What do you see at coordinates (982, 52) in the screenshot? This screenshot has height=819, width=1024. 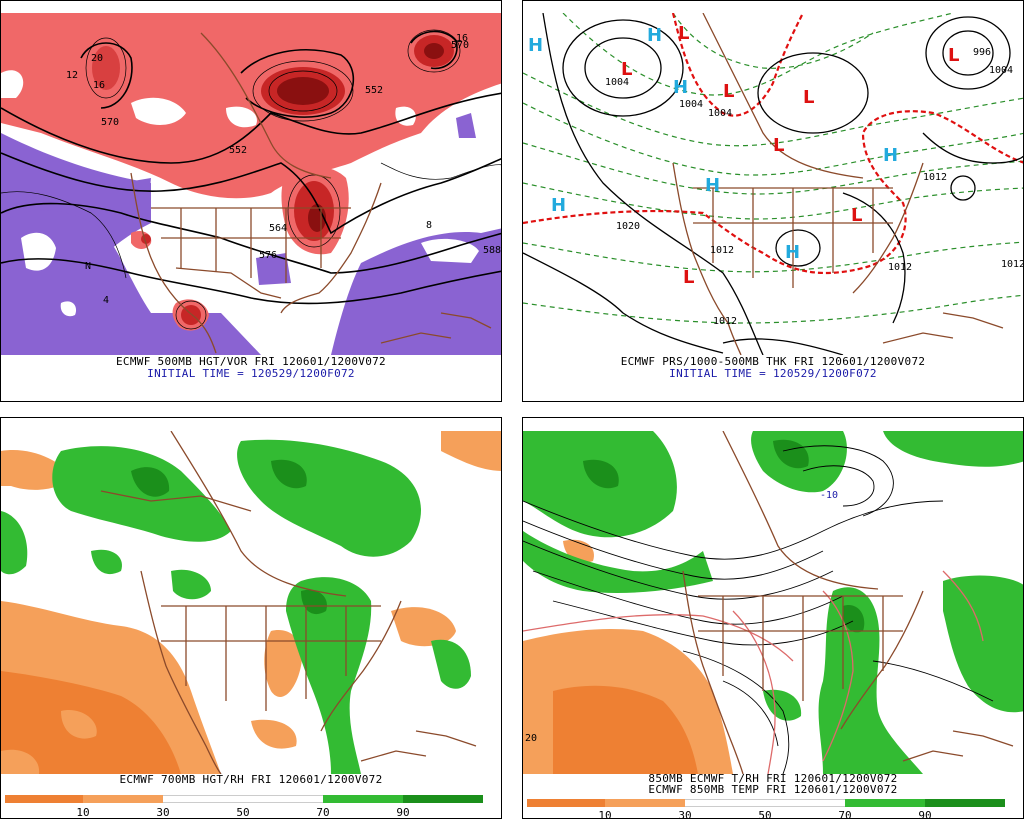 I see `svg-text: 996` at bounding box center [982, 52].